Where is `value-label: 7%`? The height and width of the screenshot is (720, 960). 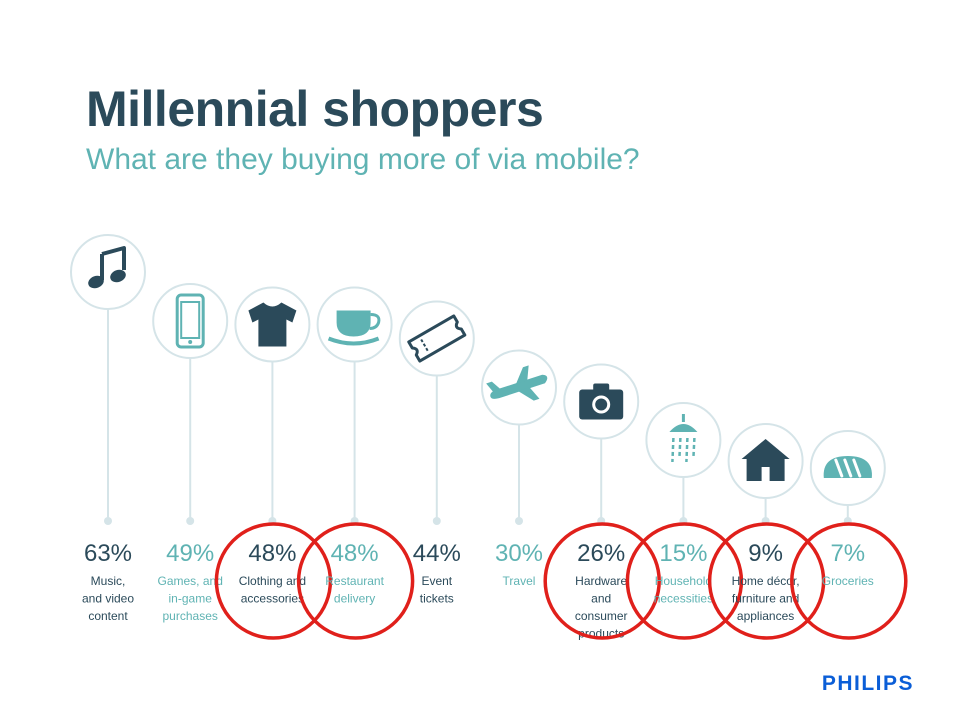
value-label: 7% is located at coordinates (847, 553).